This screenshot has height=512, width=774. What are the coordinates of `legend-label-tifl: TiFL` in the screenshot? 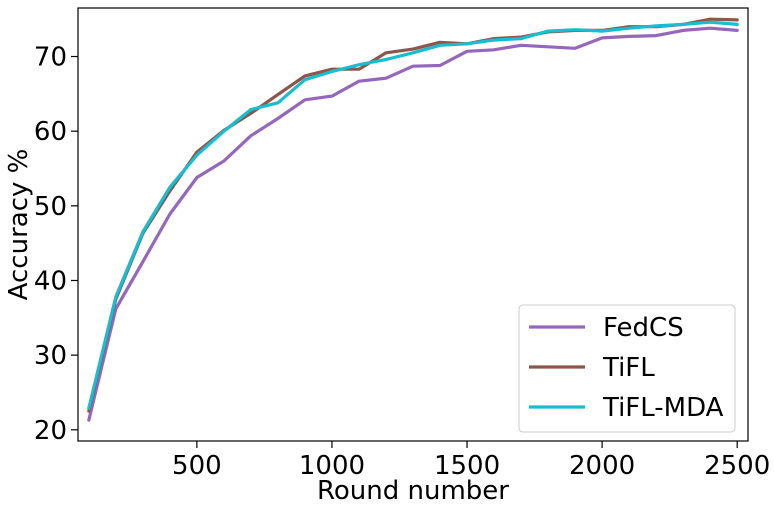 It's located at (628, 368).